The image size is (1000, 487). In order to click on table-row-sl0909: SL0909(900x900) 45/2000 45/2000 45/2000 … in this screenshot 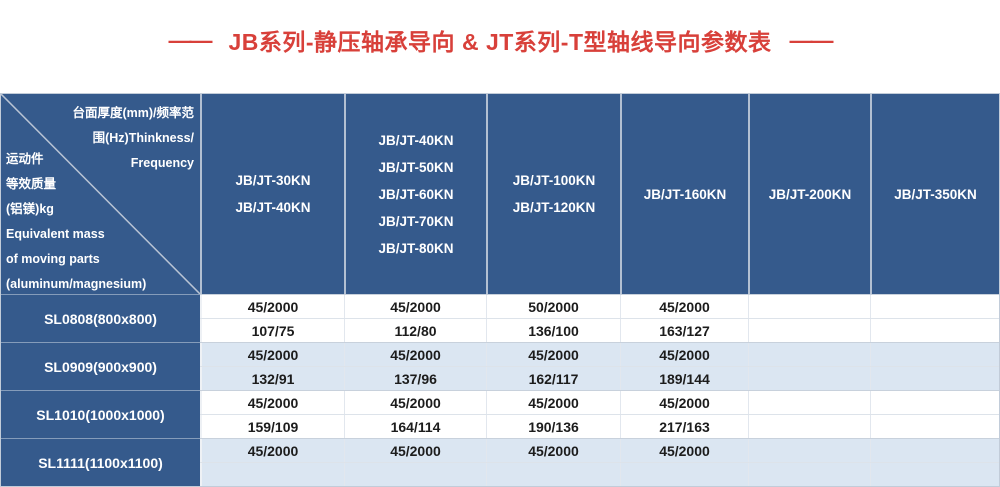, I will do `click(500, 366)`.